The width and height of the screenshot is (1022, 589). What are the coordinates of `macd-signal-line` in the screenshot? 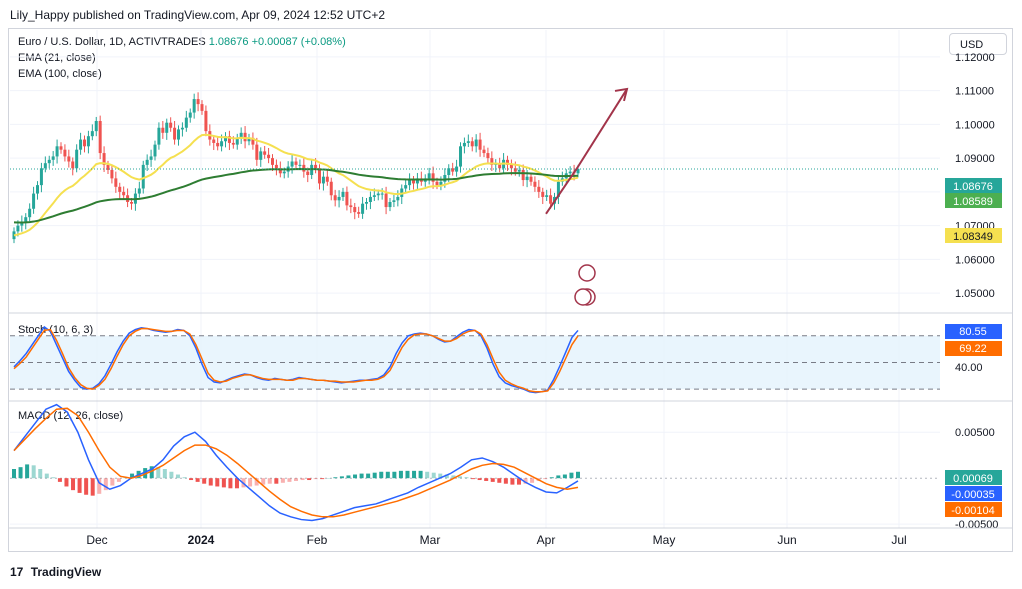 It's located at (296, 462).